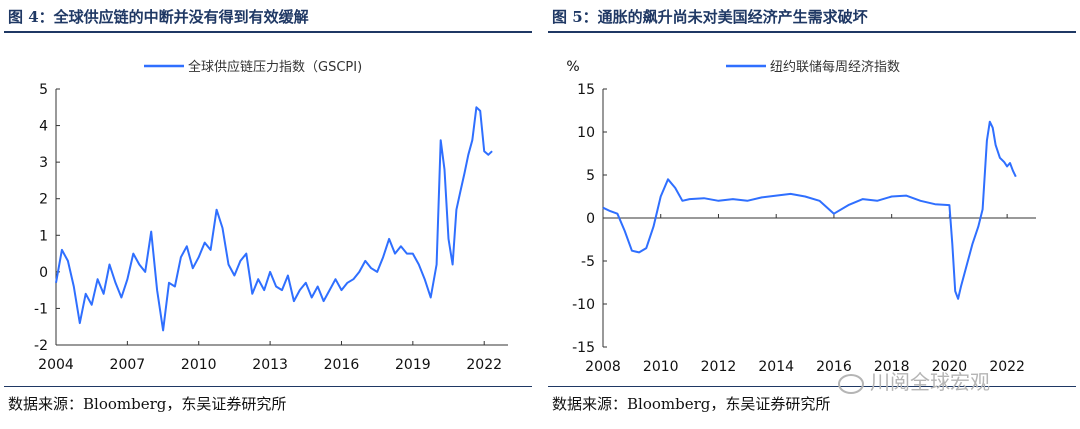  Describe the element at coordinates (572, 67) in the screenshot. I see `y-axis-unit-label: %` at that location.